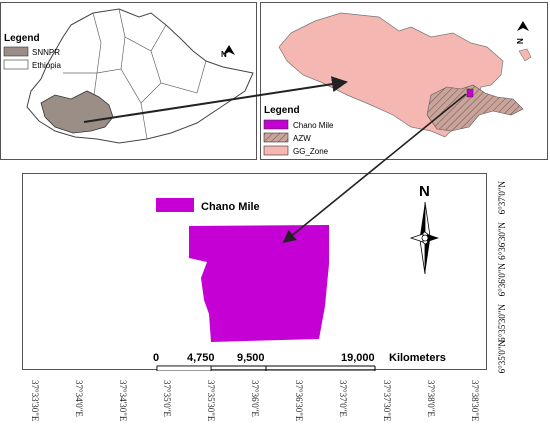 This screenshot has height=448, width=550. I want to click on lon-label-10: 37°38'0"E, so click(431, 398).